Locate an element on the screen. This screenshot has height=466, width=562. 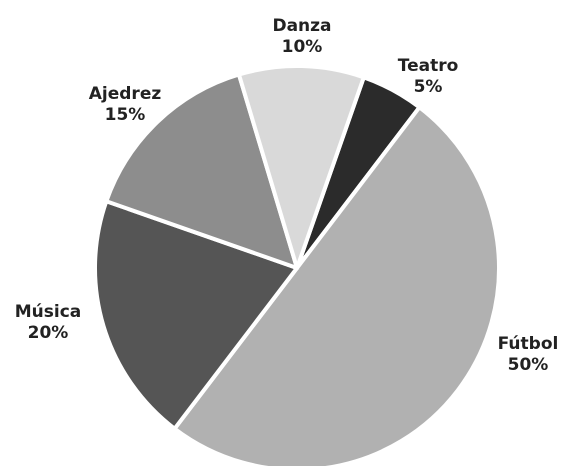
slice-value-label: 15% is located at coordinates (125, 115).